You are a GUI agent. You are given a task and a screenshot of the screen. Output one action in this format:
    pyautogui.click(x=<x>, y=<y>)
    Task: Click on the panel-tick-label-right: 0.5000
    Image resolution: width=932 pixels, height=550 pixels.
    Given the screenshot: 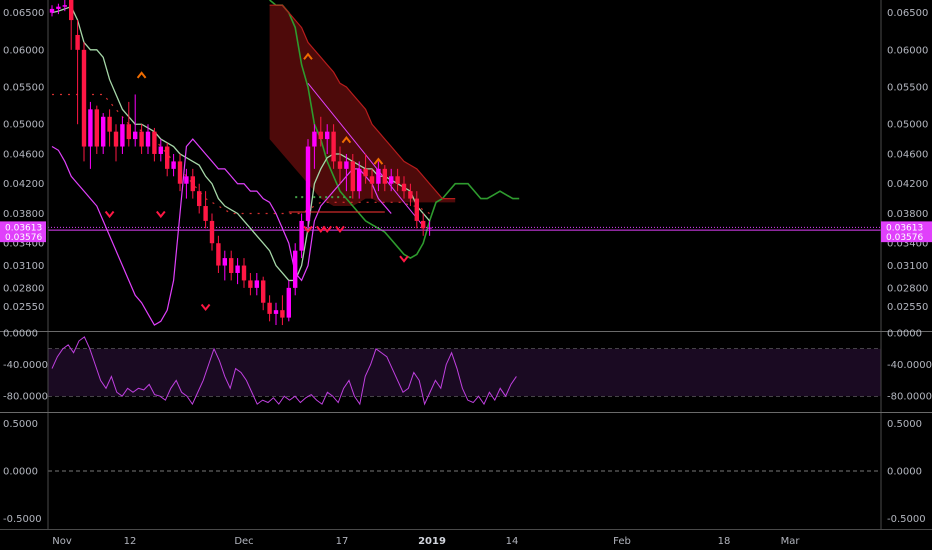 What is the action you would take?
    pyautogui.click(x=904, y=424)
    